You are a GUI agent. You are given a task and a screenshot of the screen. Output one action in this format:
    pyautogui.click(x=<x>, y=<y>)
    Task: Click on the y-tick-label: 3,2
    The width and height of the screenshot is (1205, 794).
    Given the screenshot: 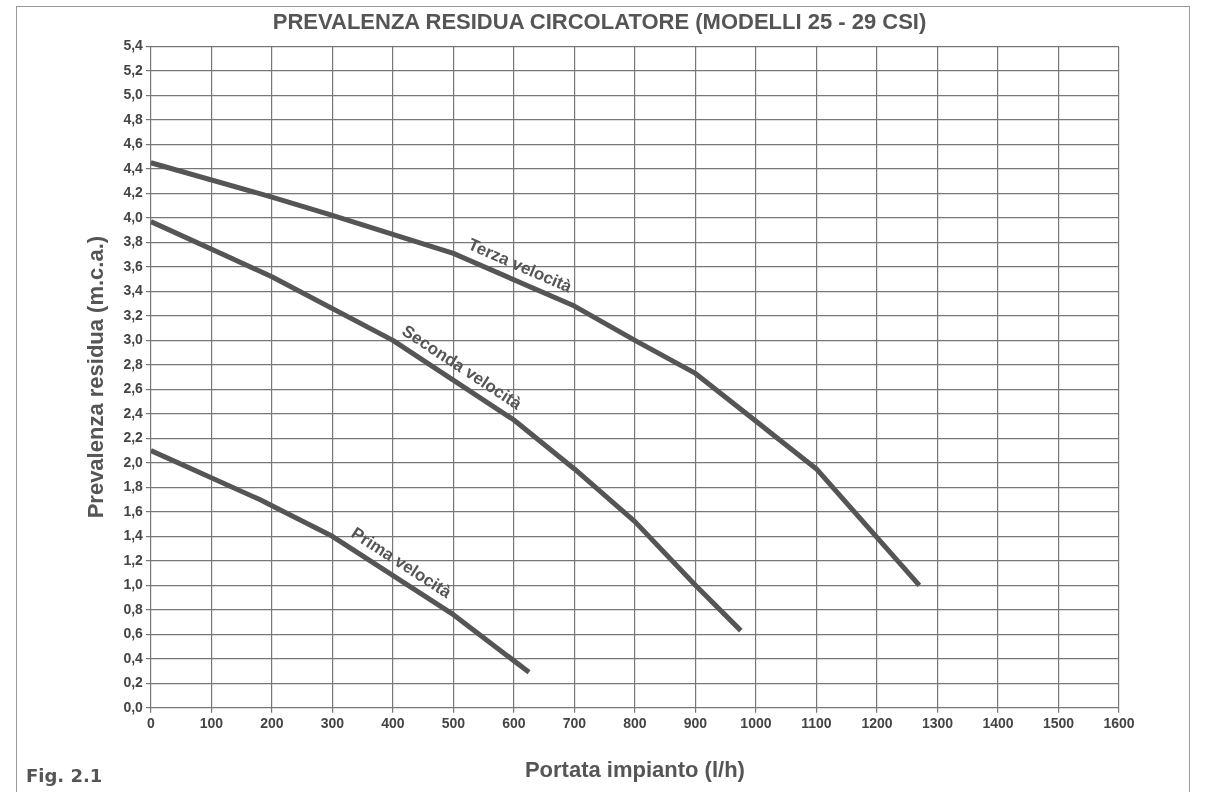 What is the action you would take?
    pyautogui.click(x=133, y=314)
    